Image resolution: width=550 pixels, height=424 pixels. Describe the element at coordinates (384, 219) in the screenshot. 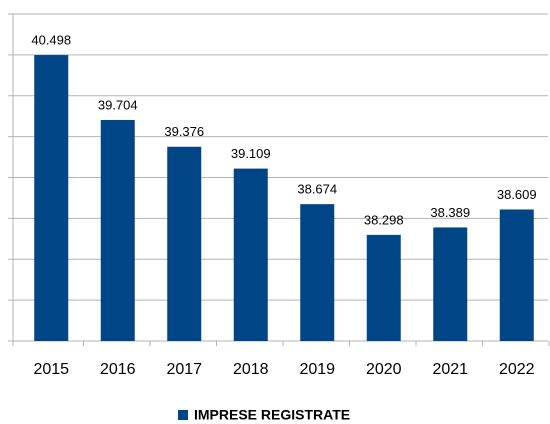

I see `value-label: 38.298` at that location.